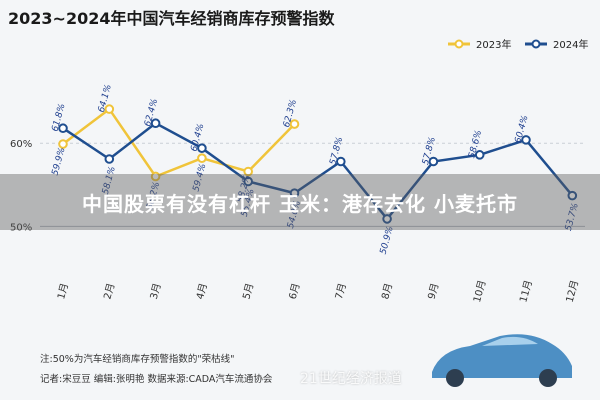  What do you see at coordinates (295, 291) in the screenshot?
I see `x-tick-label: 6月` at bounding box center [295, 291].